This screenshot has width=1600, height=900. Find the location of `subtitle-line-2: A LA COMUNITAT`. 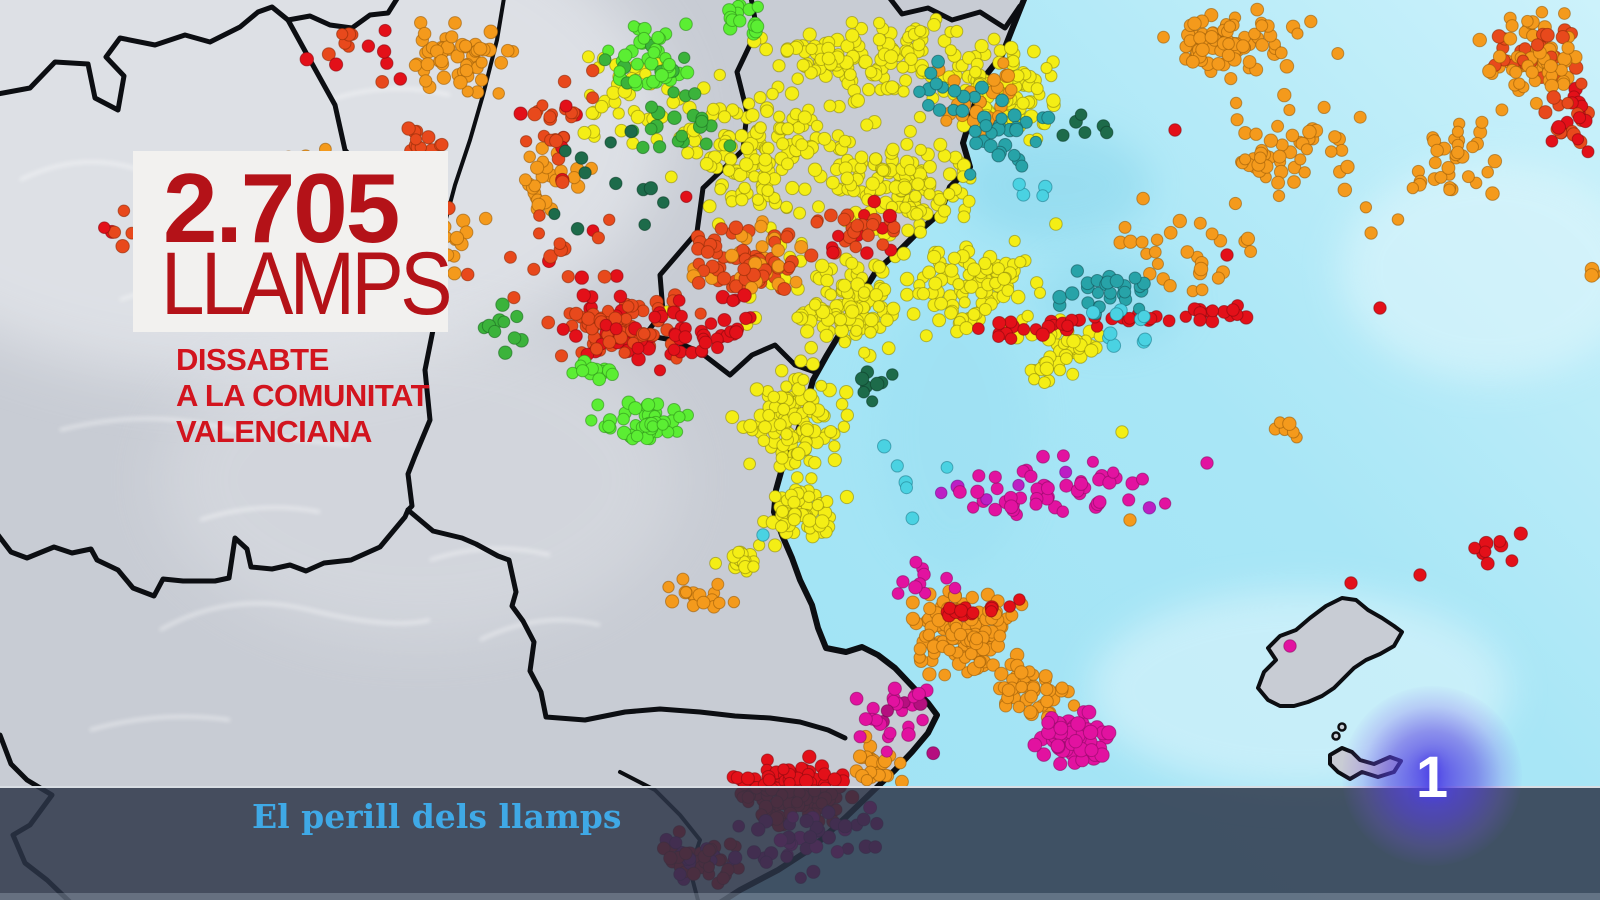

subtitle-line-2: A LA COMUNITAT is located at coordinates (303, 395).